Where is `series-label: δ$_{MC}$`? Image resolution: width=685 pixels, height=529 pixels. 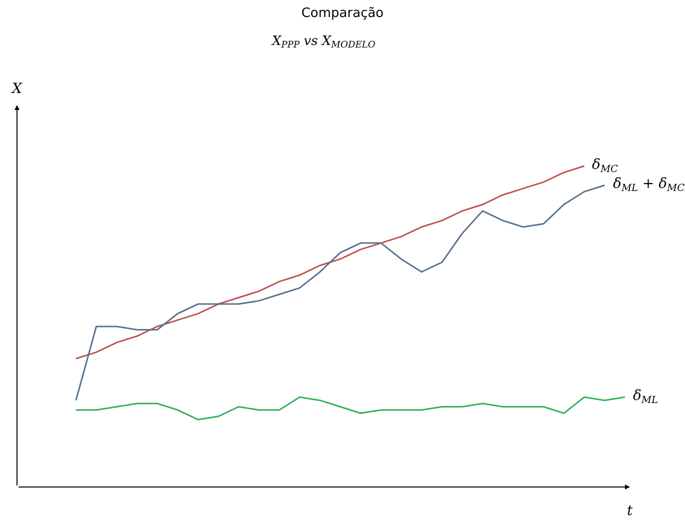
series-label: δ$_{MC}$ is located at coordinates (605, 166).